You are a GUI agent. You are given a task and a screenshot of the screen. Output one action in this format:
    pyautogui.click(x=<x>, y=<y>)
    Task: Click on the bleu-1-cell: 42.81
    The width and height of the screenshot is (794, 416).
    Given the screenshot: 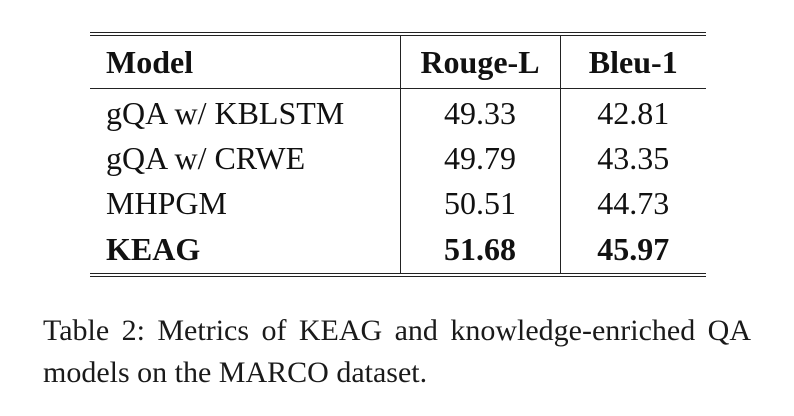 What is the action you would take?
    pyautogui.click(x=633, y=113)
    